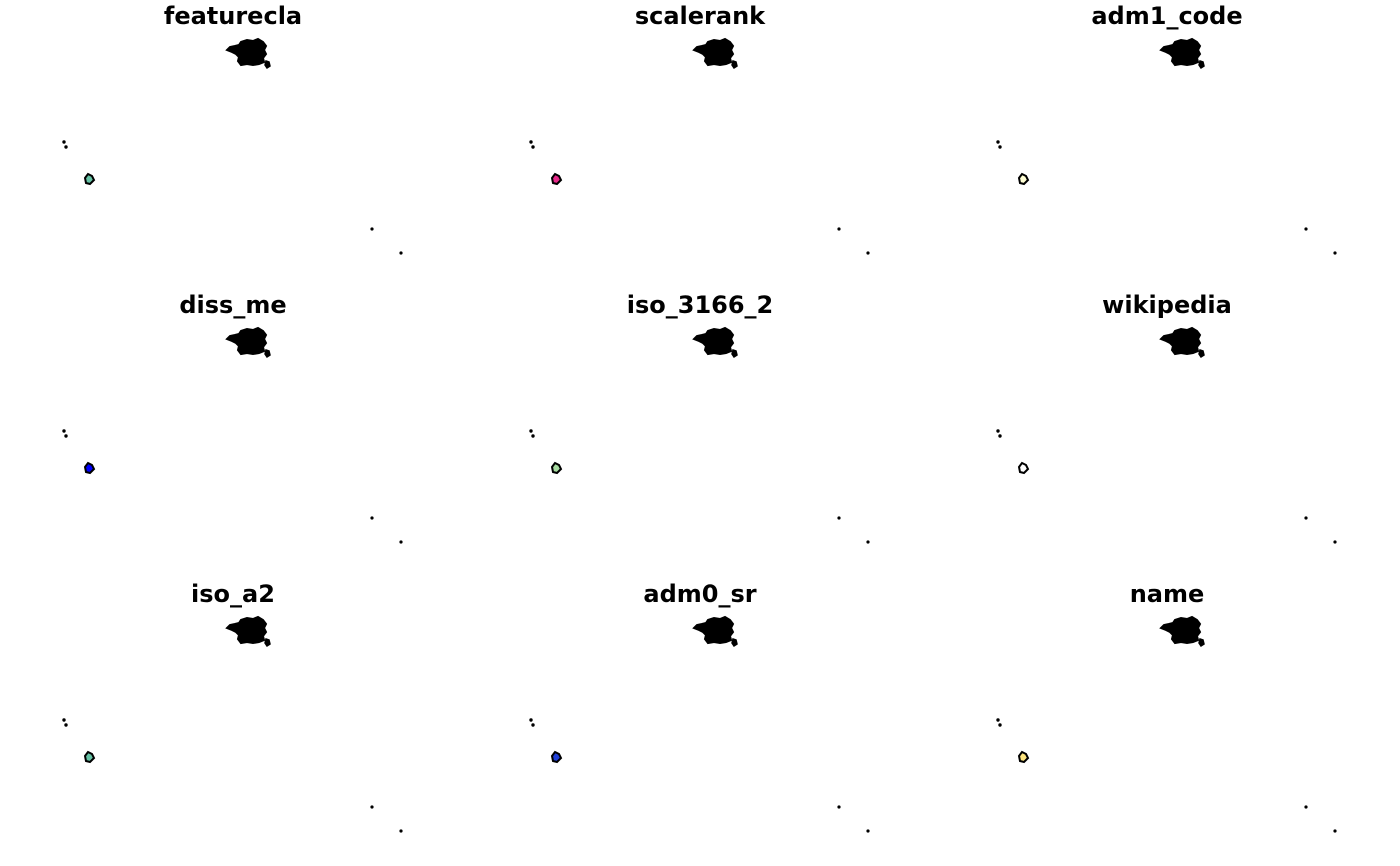 This screenshot has height=866, width=1400. Describe the element at coordinates (700, 305) in the screenshot. I see `panel-title: iso_3166_2` at that location.